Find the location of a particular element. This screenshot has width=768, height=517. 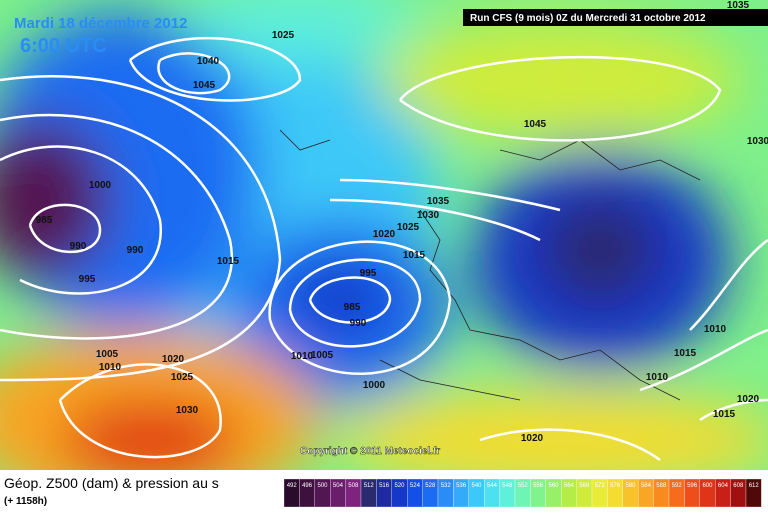

scale-label: 604 is located at coordinates (723, 486).